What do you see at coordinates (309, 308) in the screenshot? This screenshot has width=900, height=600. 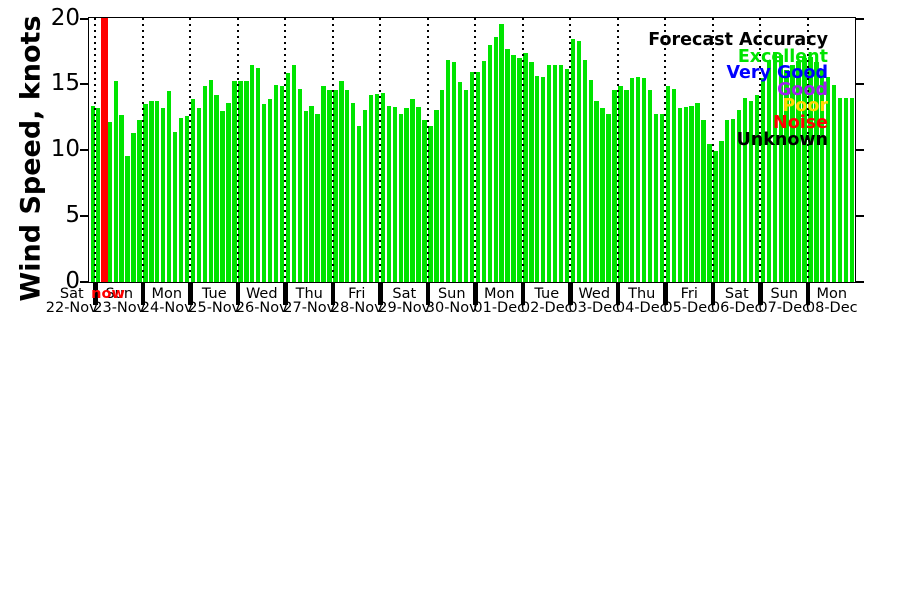 I see `x-date-label: 27-Nov` at bounding box center [309, 308].